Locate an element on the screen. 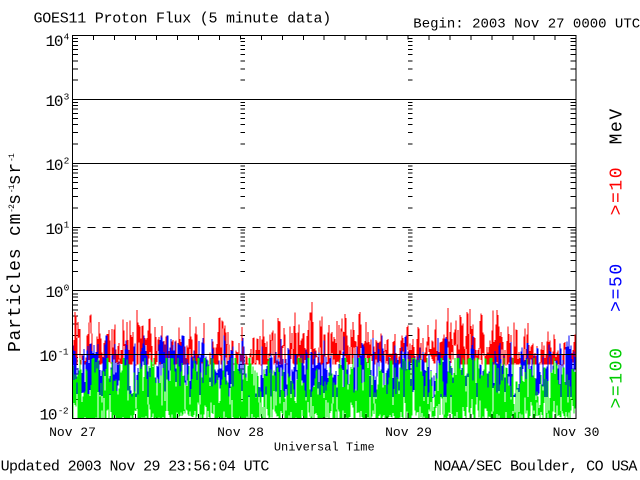 The height and width of the screenshot is (480, 640). svg-text: >=100 is located at coordinates (617, 377).